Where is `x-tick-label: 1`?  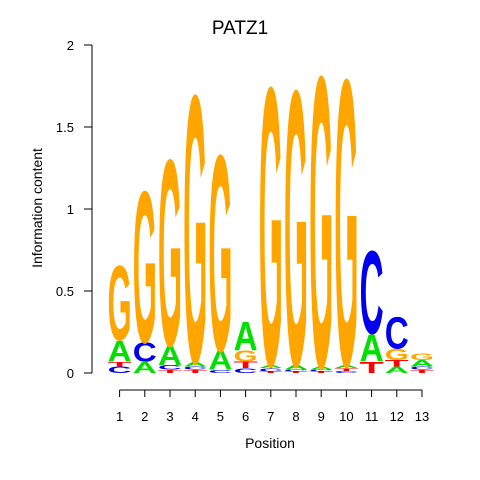
x-tick-label: 1 is located at coordinates (119, 416).